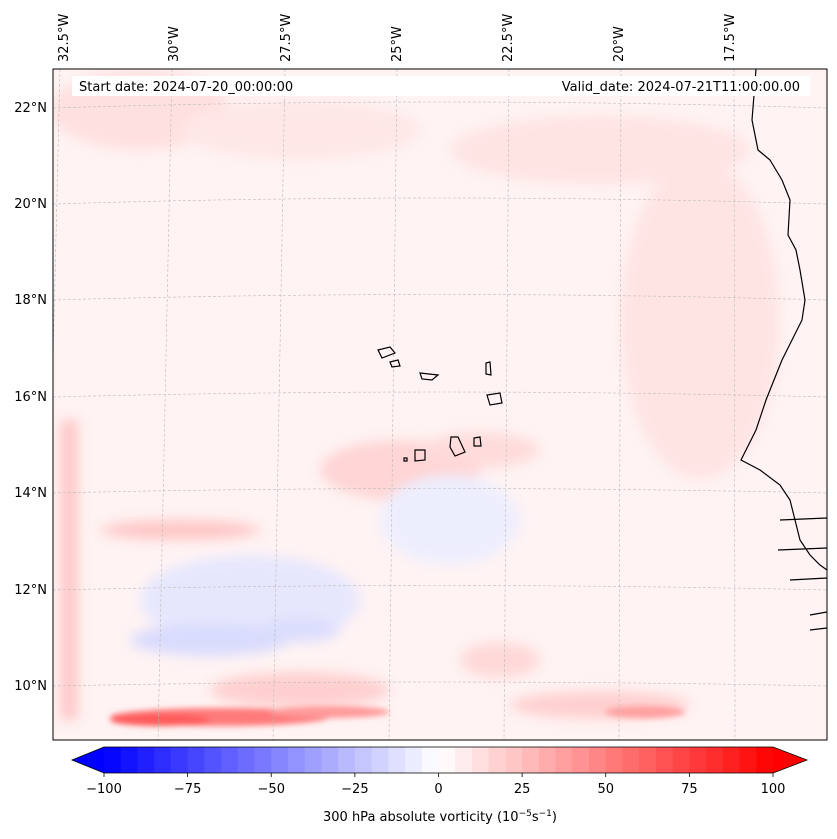 This screenshot has width=837, height=839. I want to click on lon-label: 20°W, so click(619, 44).